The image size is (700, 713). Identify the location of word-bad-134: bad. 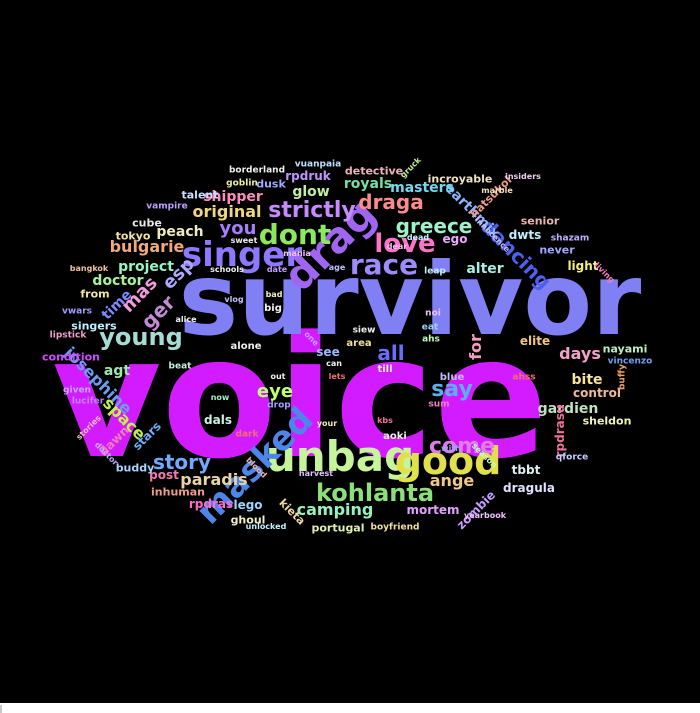
(274, 294).